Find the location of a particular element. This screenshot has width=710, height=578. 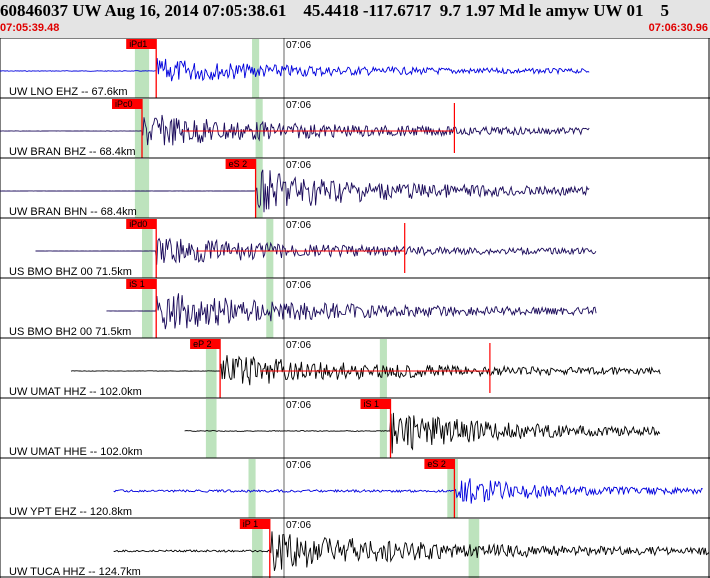

pick-flag-label: iPd0 is located at coordinates (138, 224).